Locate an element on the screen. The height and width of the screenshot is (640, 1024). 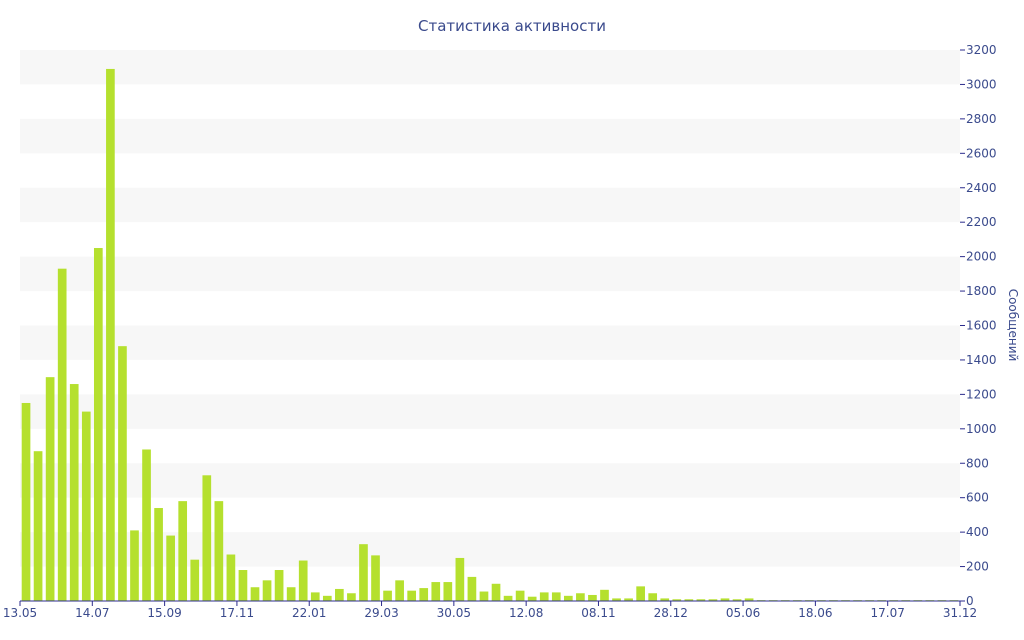
x-tick-label: 15.09 is located at coordinates (164, 613).